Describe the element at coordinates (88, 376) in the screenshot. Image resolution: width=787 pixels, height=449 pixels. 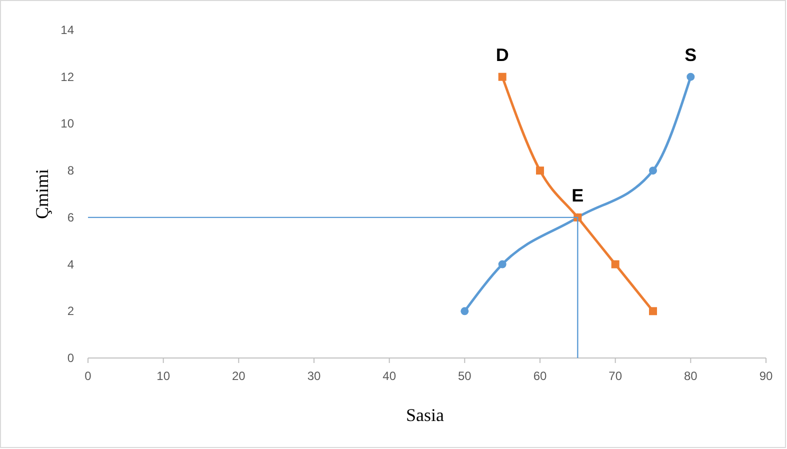
I see `x-tick-label: 0` at that location.